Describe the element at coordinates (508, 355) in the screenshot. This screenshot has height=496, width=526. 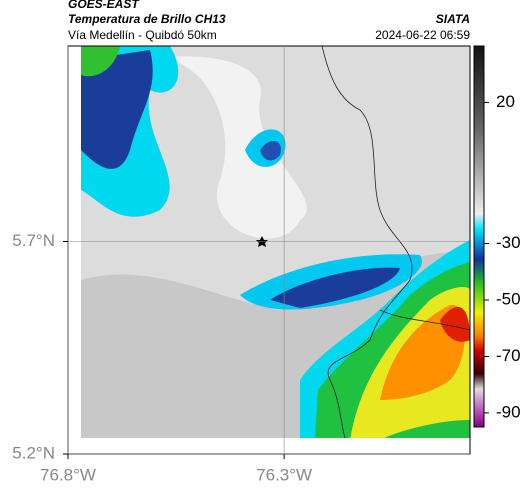
I see `colorbar-tick-label: -70` at that location.